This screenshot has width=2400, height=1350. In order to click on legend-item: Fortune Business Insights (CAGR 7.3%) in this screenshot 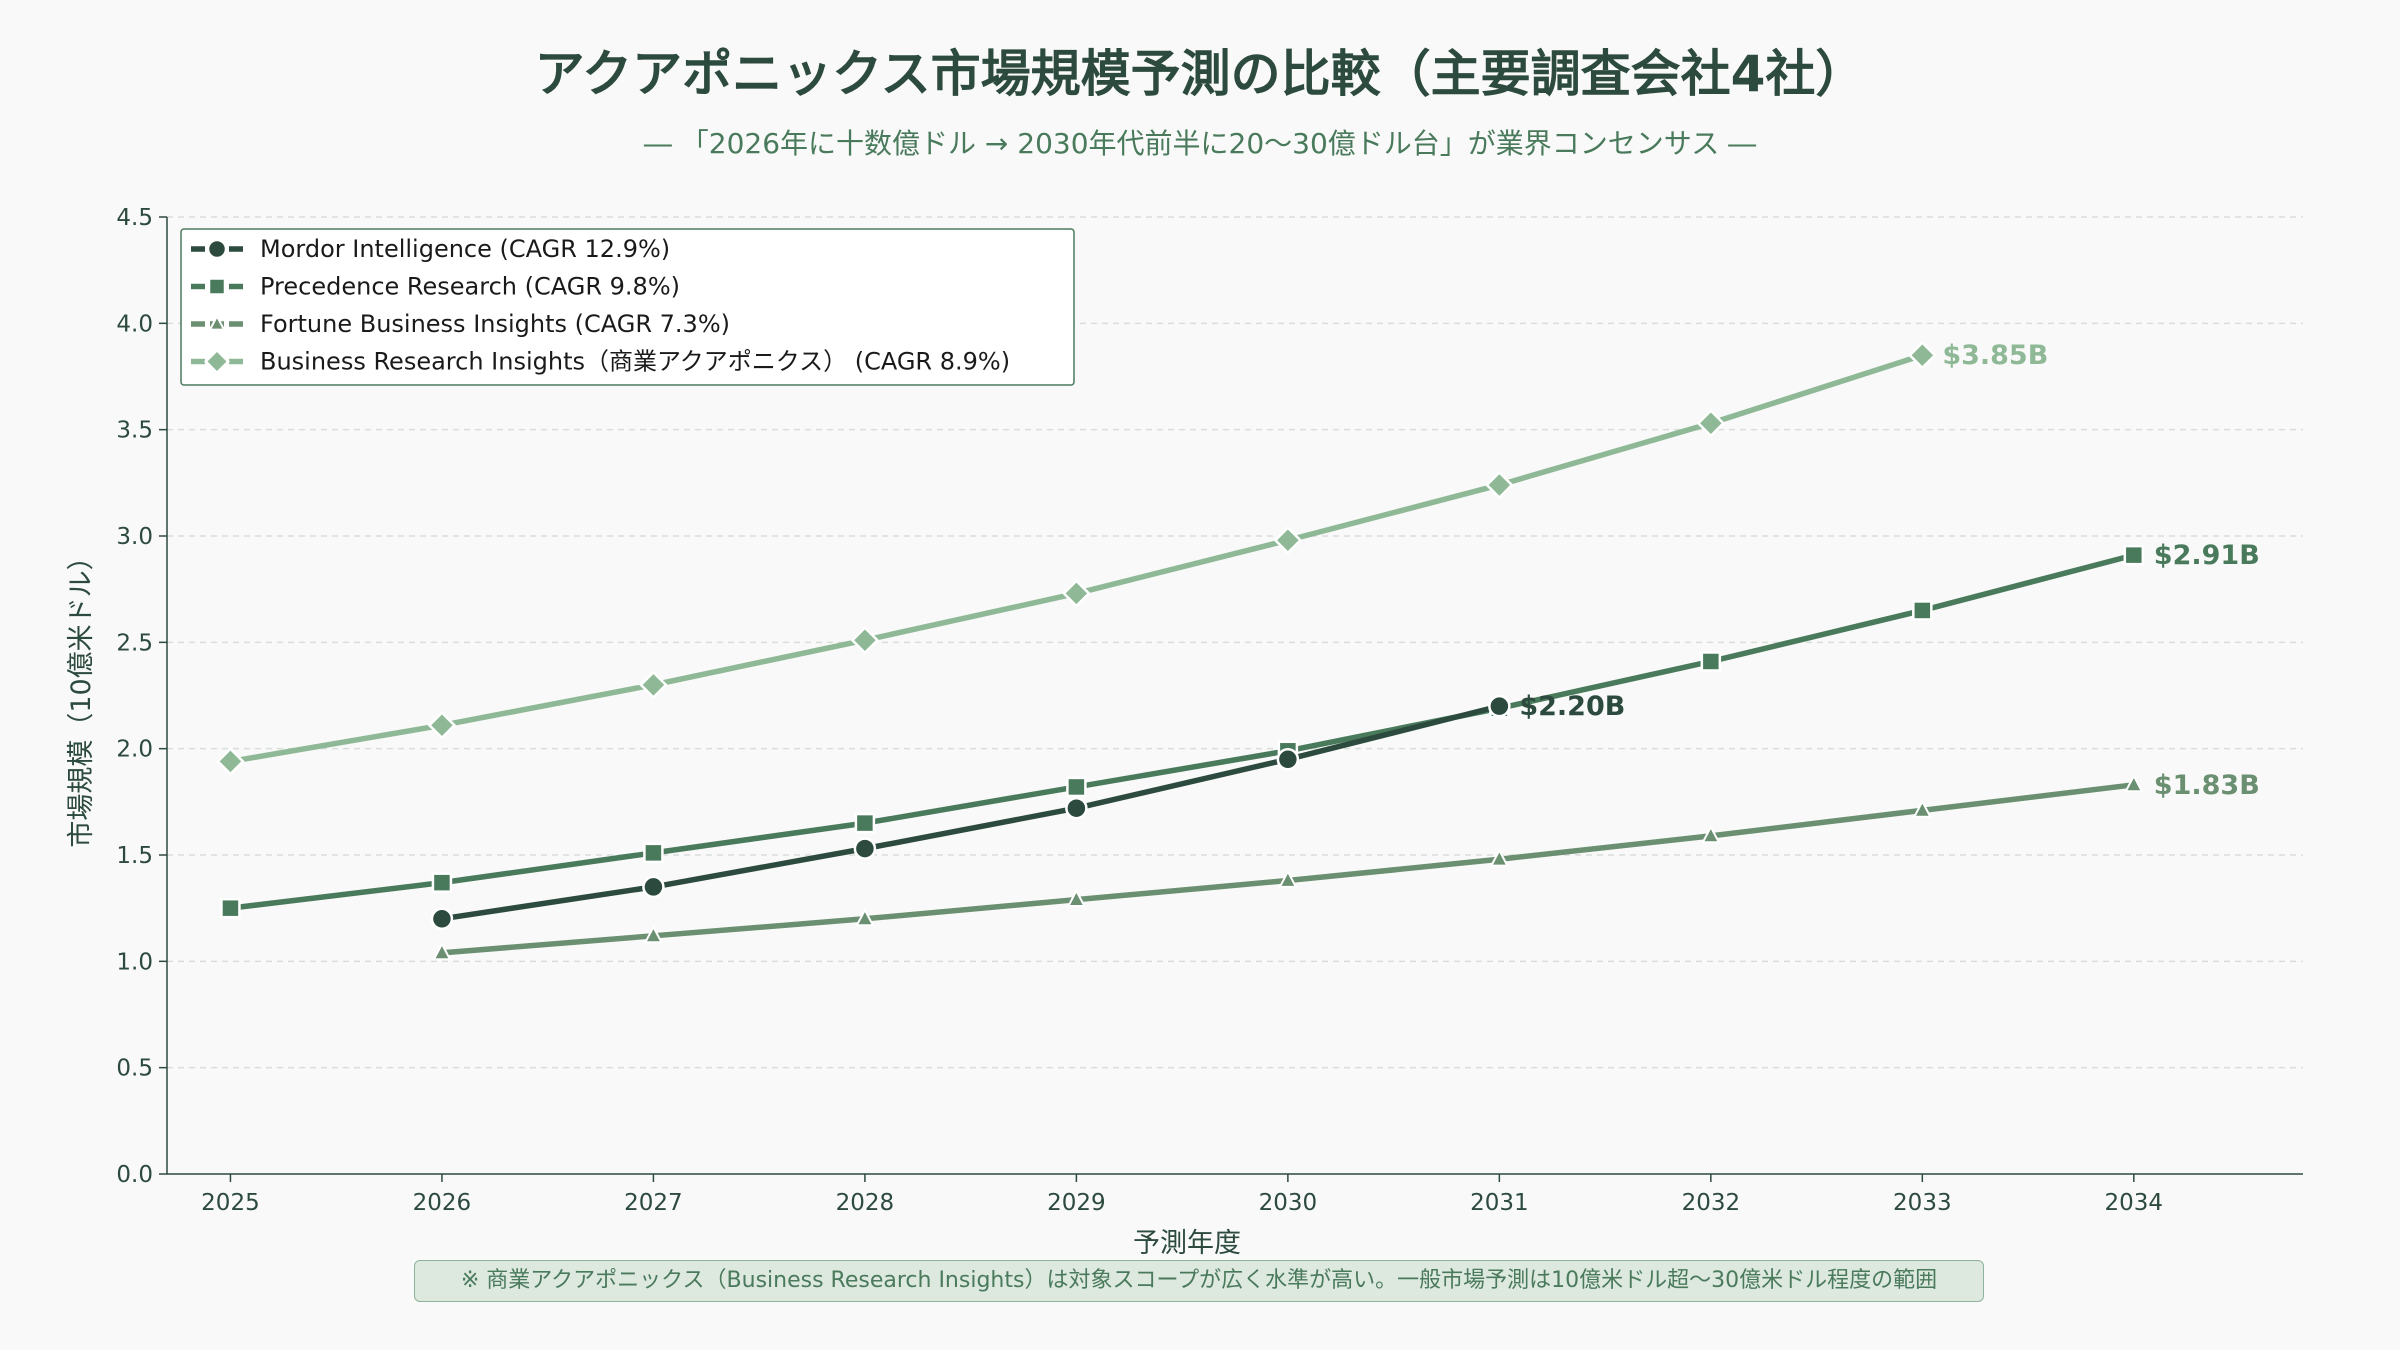, I will do `click(460, 324)`.